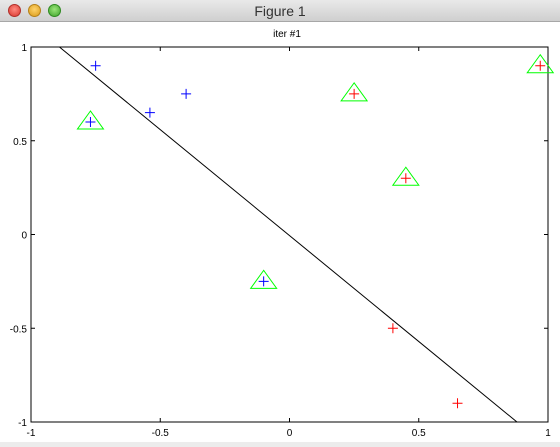 The height and width of the screenshot is (447, 560). I want to click on chart-title: iter #1, so click(287, 34).